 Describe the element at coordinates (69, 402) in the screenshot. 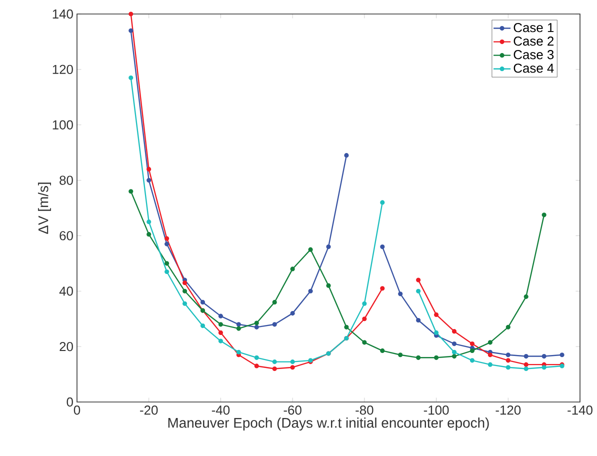

I see `y-tick-label: 0` at that location.